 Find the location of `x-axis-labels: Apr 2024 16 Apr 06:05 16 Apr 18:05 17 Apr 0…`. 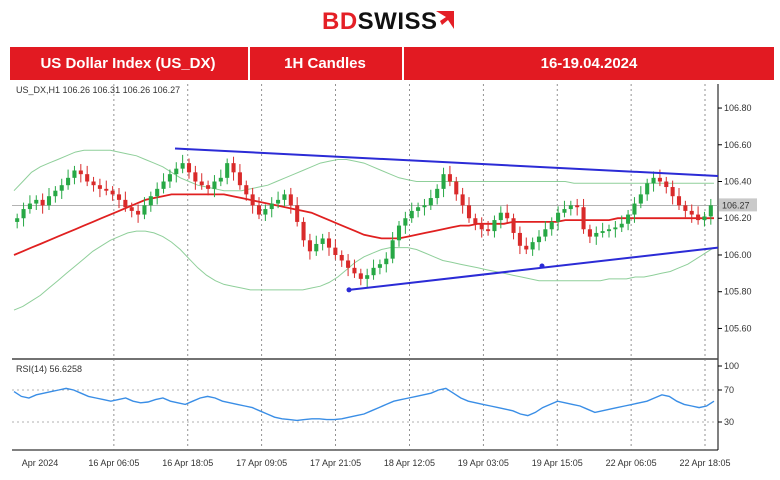

x-axis-labels: Apr 2024 16 Apr 06:05 16 Apr 18:05 17 Apr 0… is located at coordinates (376, 463).